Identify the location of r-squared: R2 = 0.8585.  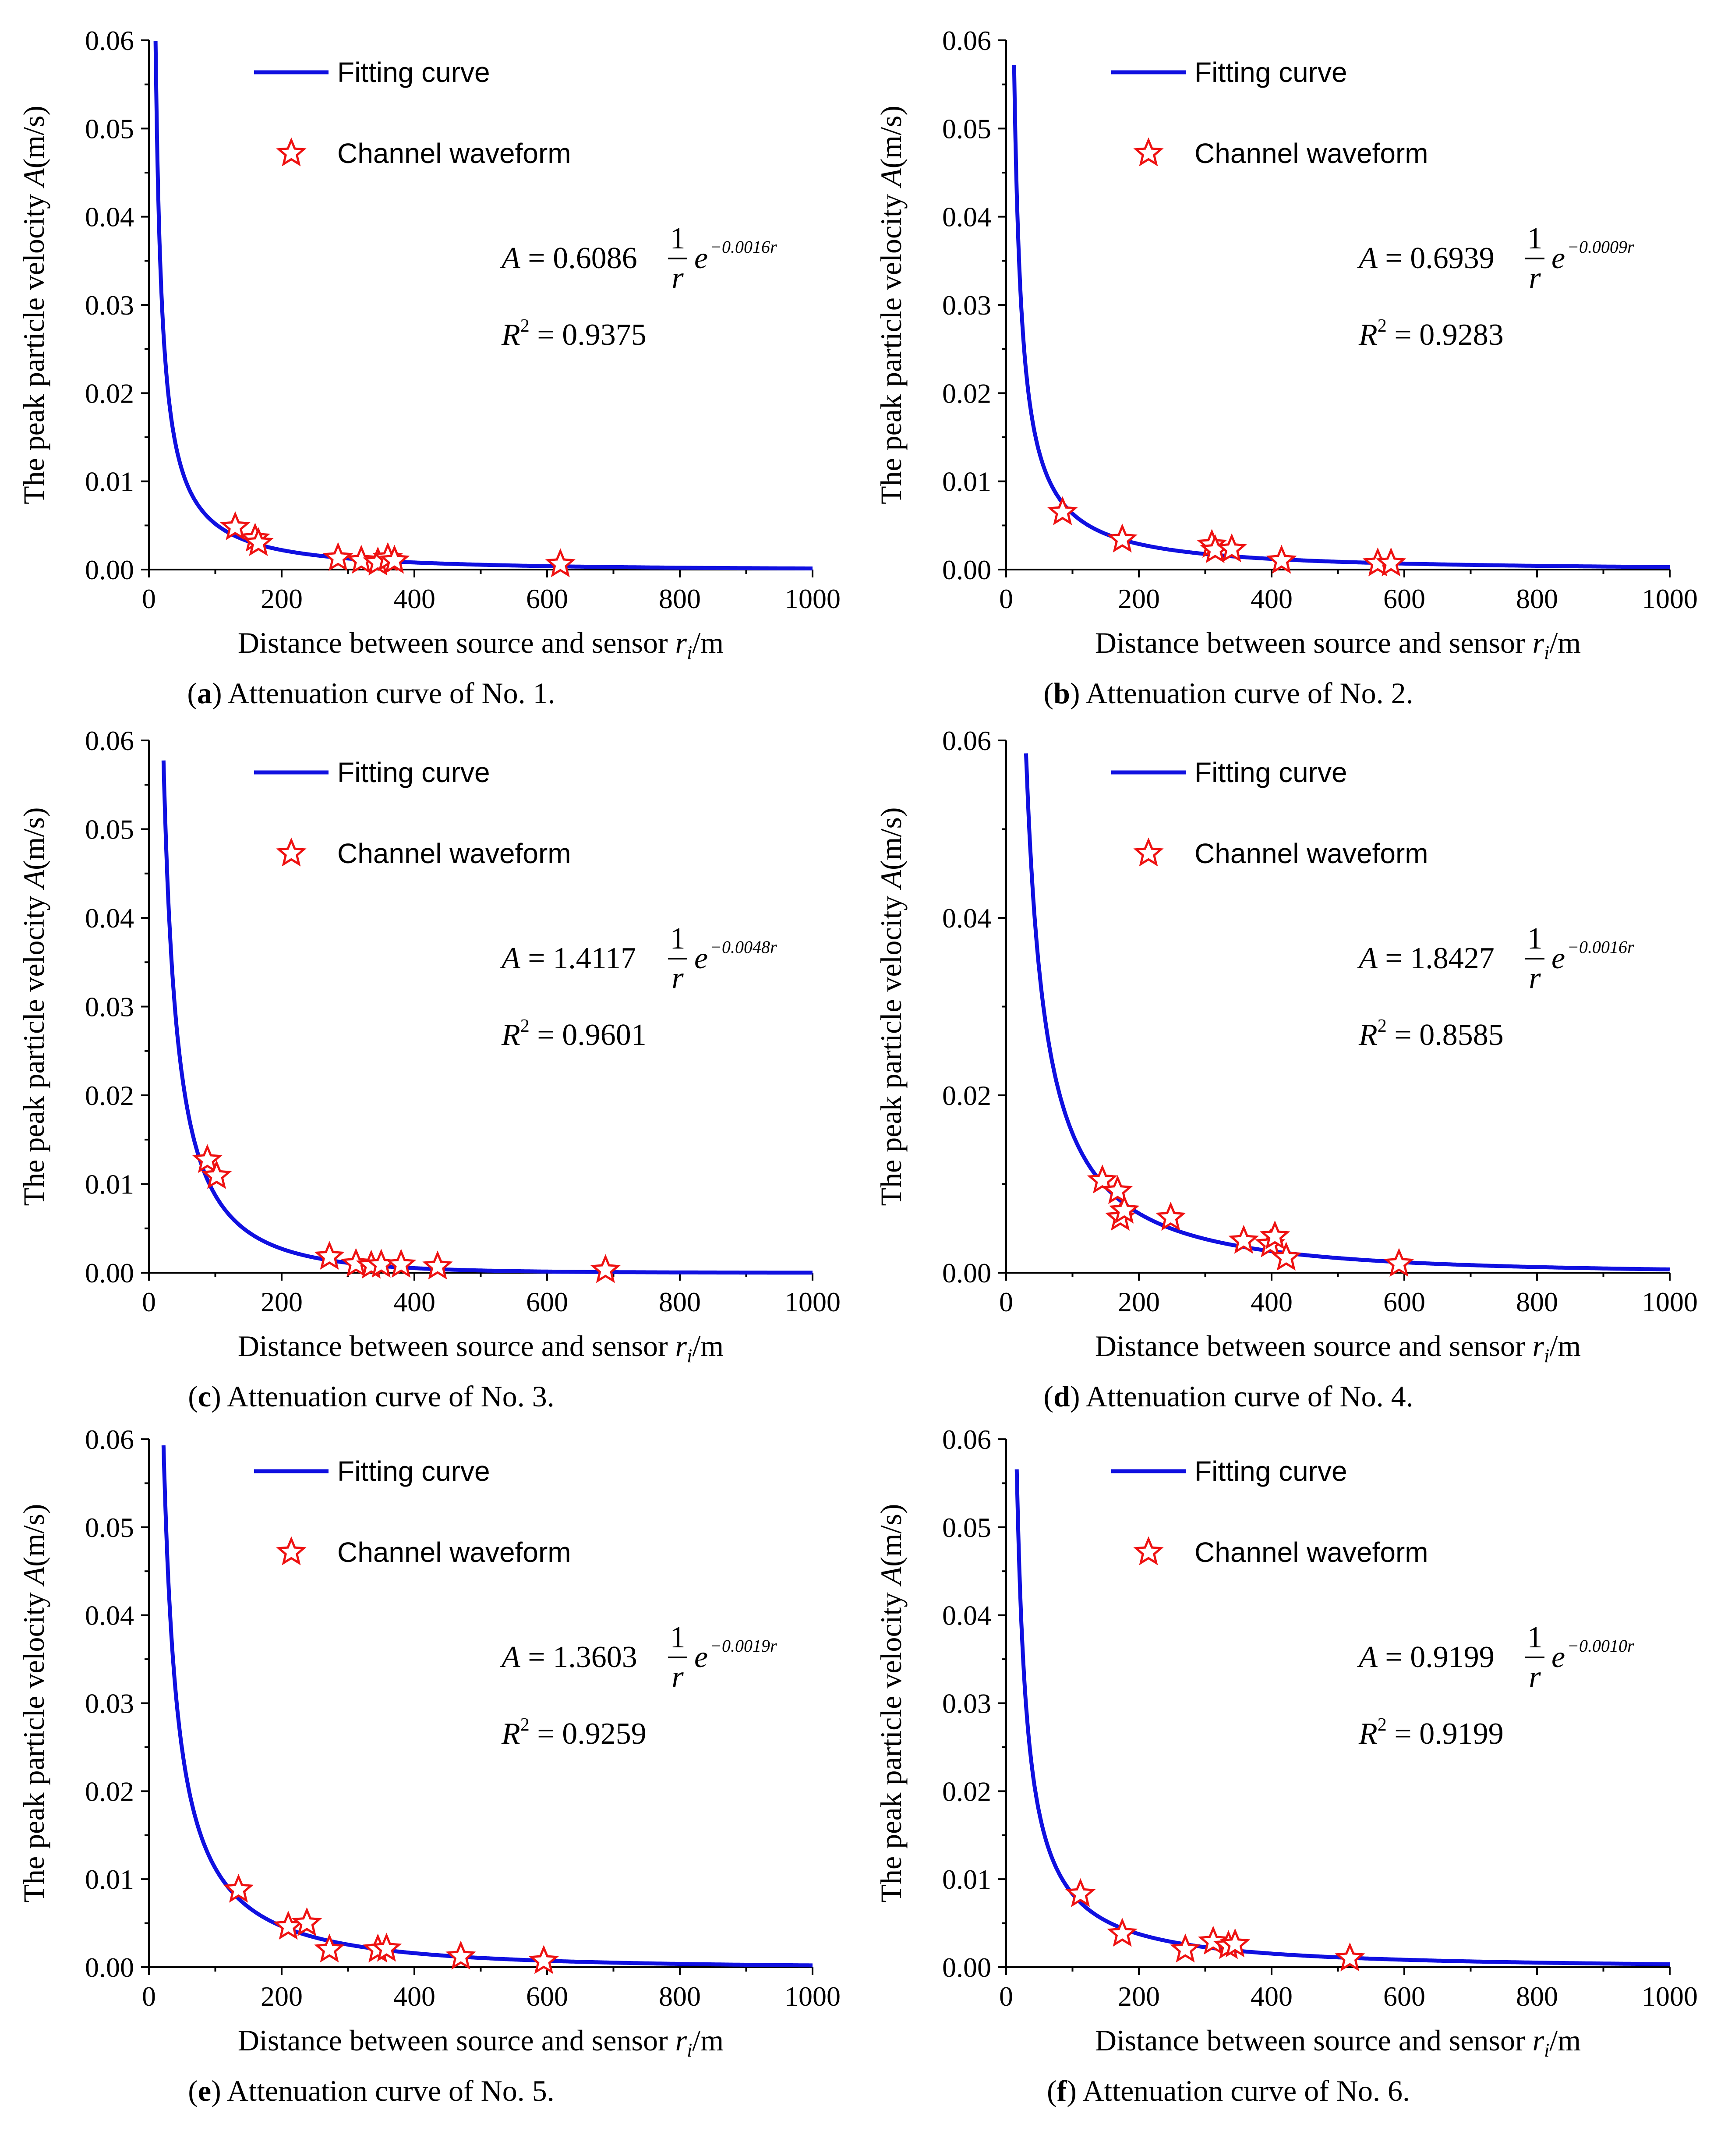
(1431, 1034).